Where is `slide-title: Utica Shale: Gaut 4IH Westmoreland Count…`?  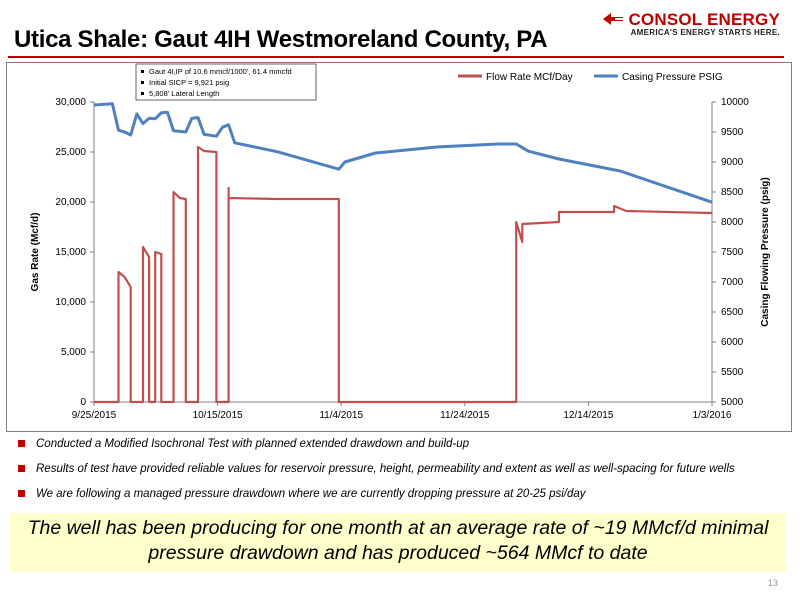
slide-title: Utica Shale: Gaut 4IH Westmoreland Count… is located at coordinates (281, 39).